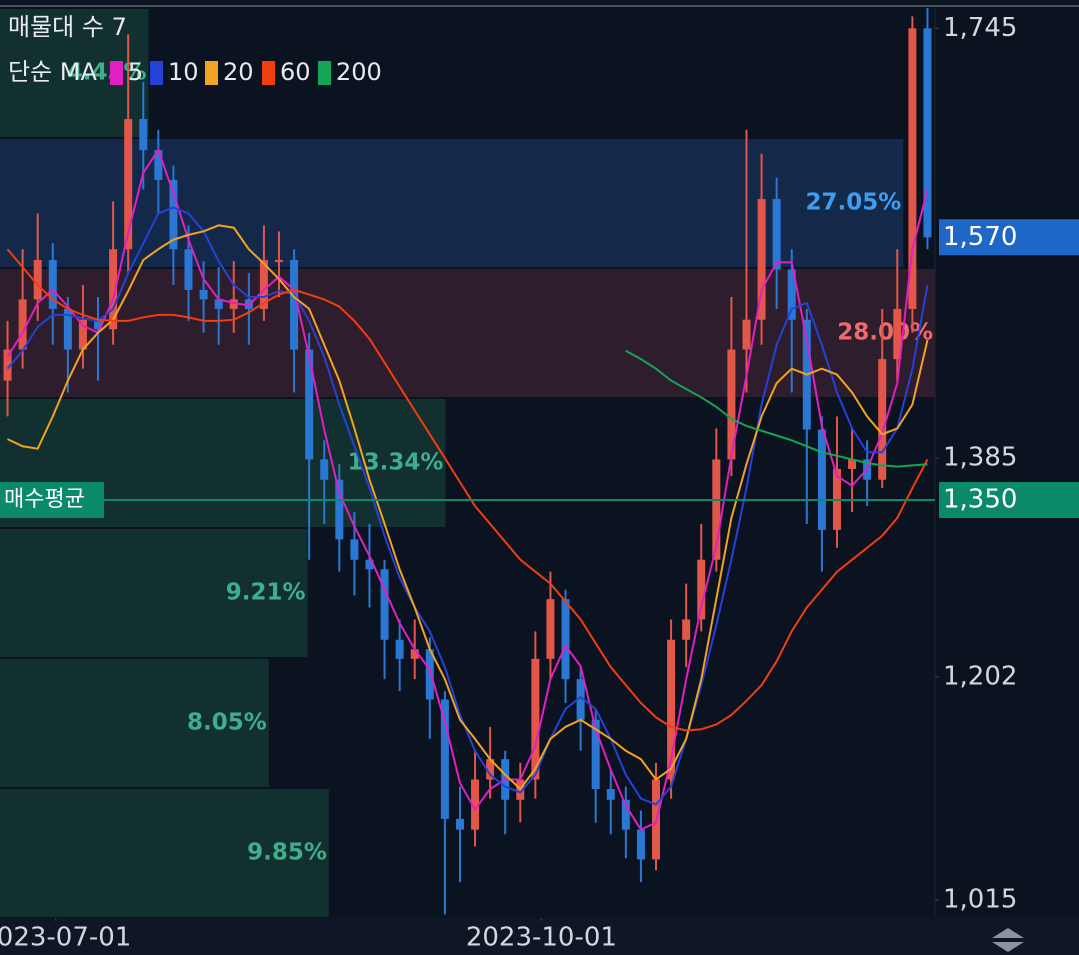  Describe the element at coordinates (295, 72) in the screenshot. I see `legend-label: 60` at that location.